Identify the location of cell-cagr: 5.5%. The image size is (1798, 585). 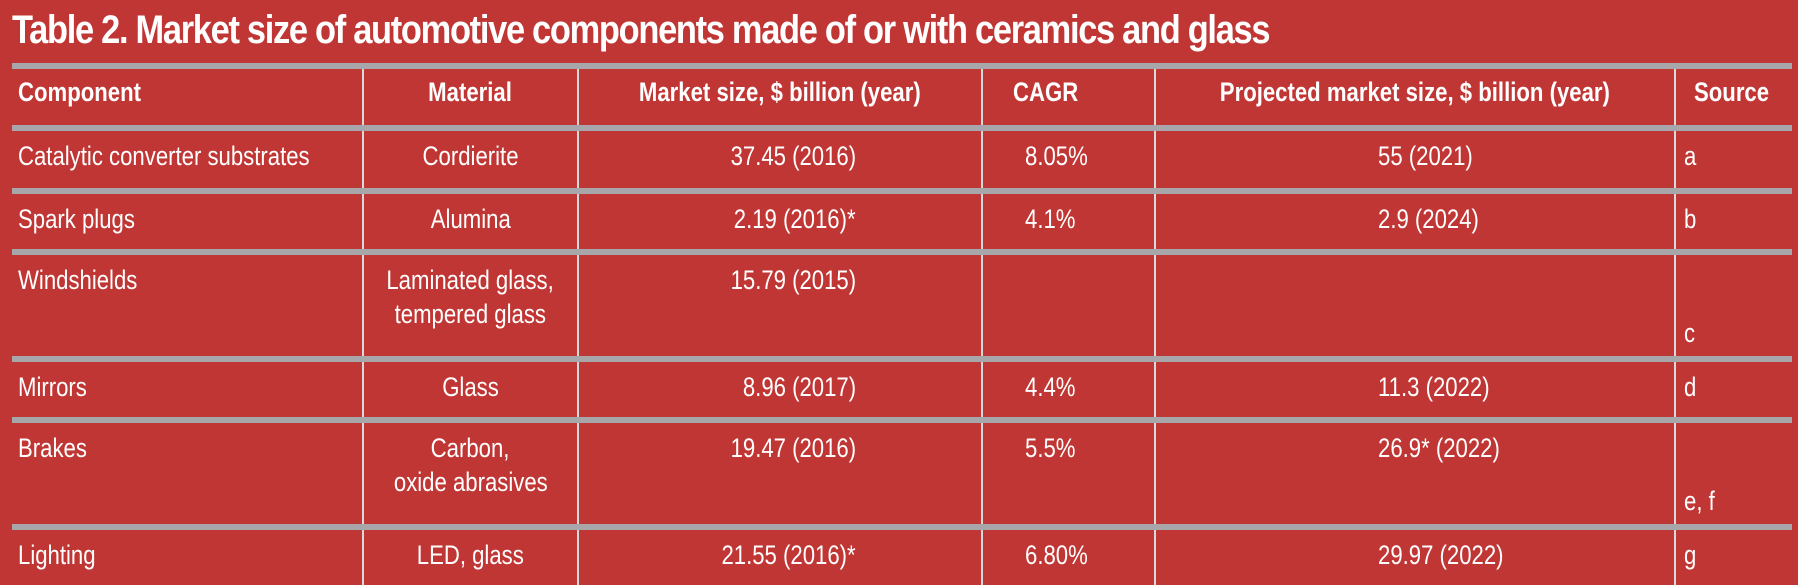
(1068, 472).